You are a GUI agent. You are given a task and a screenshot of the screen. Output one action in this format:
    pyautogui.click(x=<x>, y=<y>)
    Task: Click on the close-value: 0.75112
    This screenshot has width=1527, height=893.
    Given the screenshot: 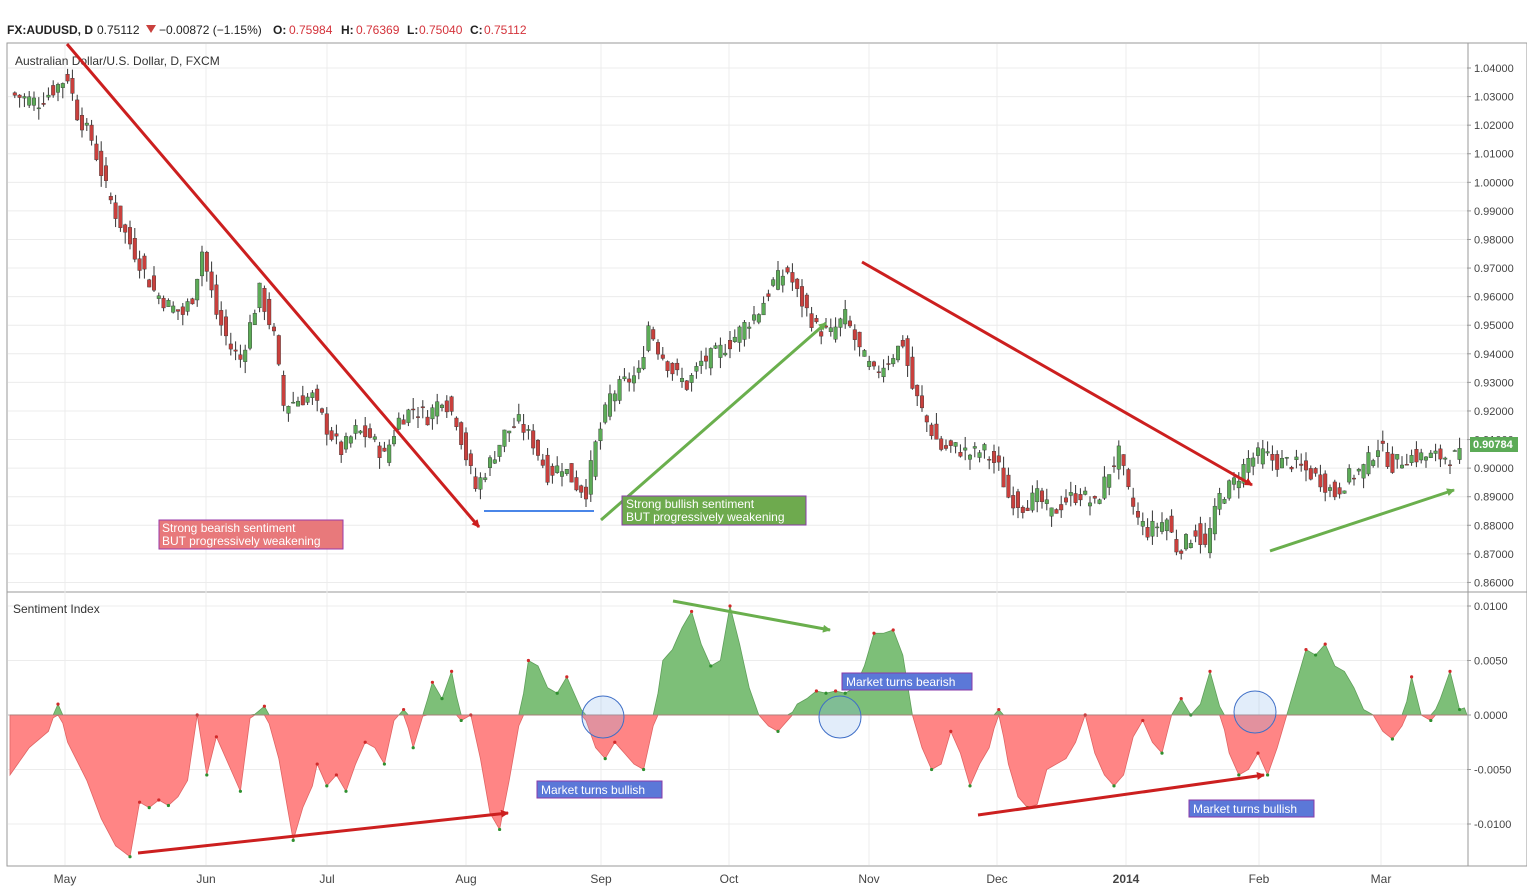 What is the action you would take?
    pyautogui.click(x=505, y=30)
    